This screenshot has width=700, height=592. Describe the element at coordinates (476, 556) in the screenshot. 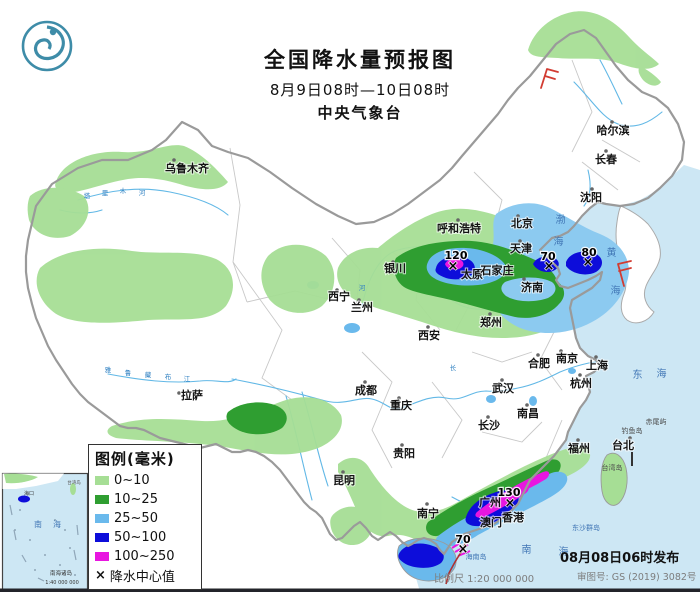

I see `island-label: 海南岛` at that location.